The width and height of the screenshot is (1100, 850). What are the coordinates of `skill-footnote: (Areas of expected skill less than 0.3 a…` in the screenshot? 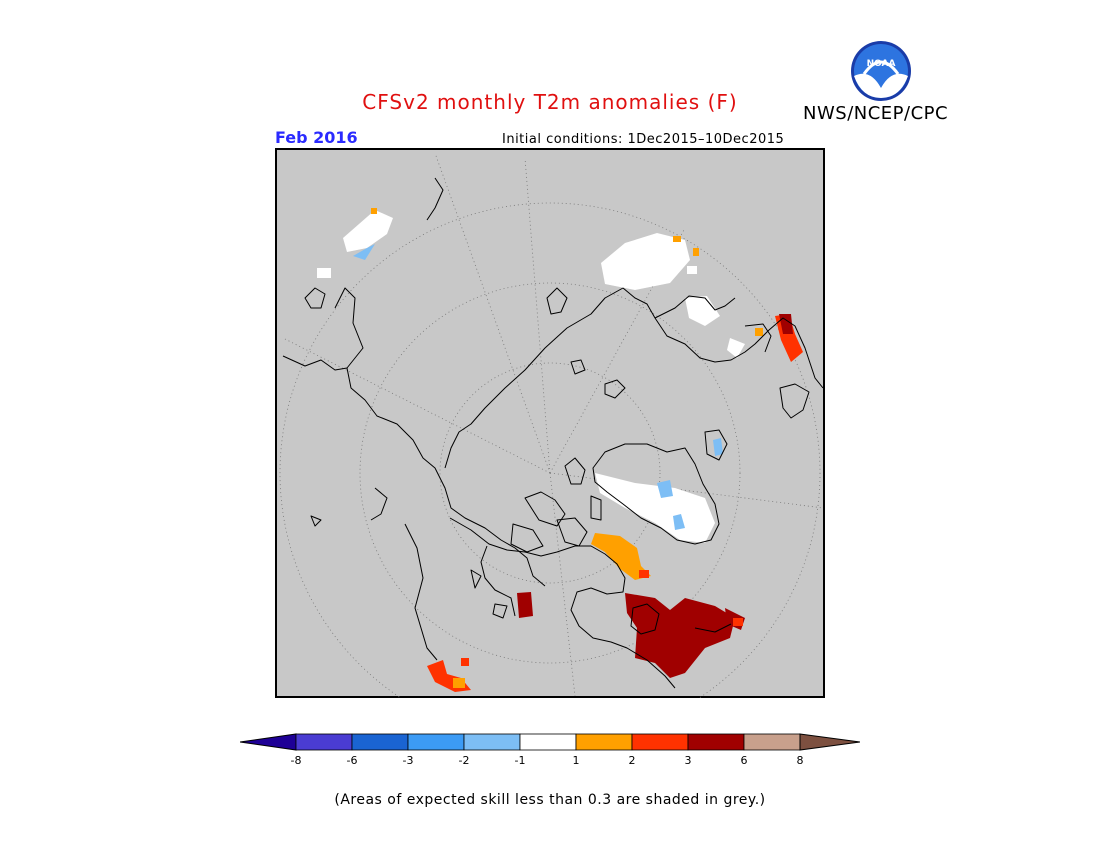 It's located at (550, 800).